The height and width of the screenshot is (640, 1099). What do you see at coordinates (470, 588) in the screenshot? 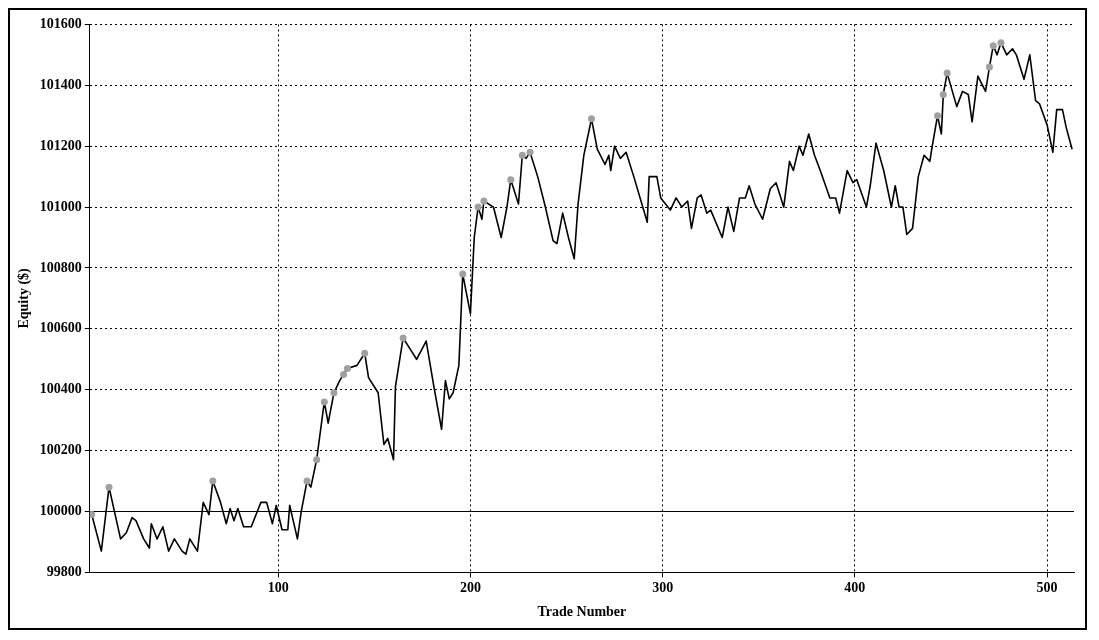
I see `x-tick-label: 200` at bounding box center [470, 588].